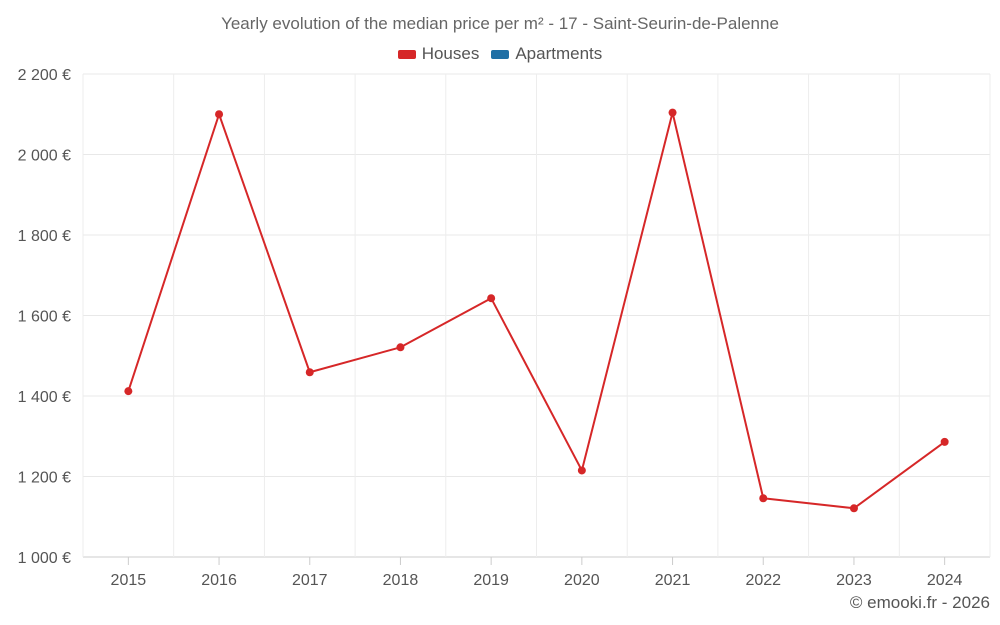 This screenshot has width=1000, height=625. Describe the element at coordinates (44, 236) in the screenshot. I see `y-tick-label: 1 800 €` at that location.